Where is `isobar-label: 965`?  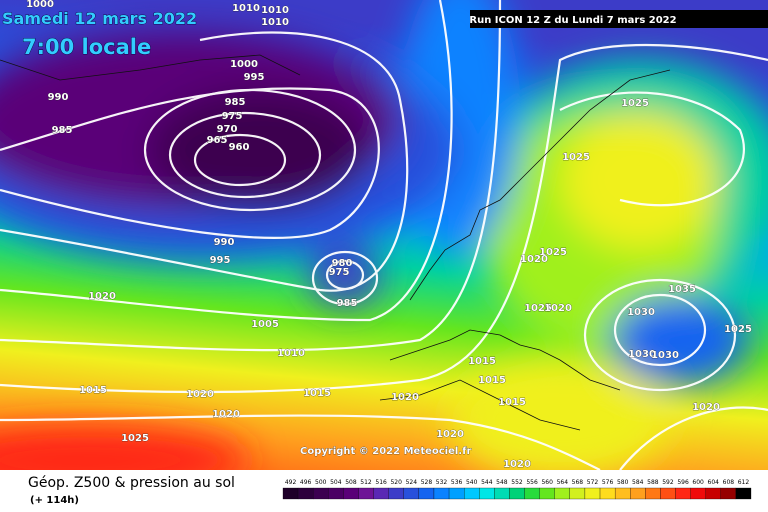 isobar-label: 965 is located at coordinates (217, 140).